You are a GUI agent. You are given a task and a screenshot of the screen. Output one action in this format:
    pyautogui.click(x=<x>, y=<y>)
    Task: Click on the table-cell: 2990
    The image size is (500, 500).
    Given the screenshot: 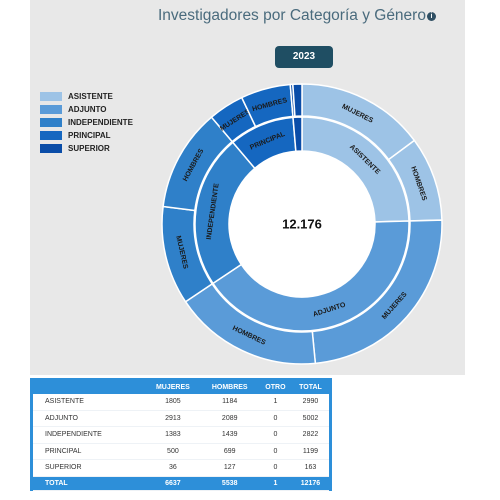 What is the action you would take?
    pyautogui.click(x=310, y=402)
    